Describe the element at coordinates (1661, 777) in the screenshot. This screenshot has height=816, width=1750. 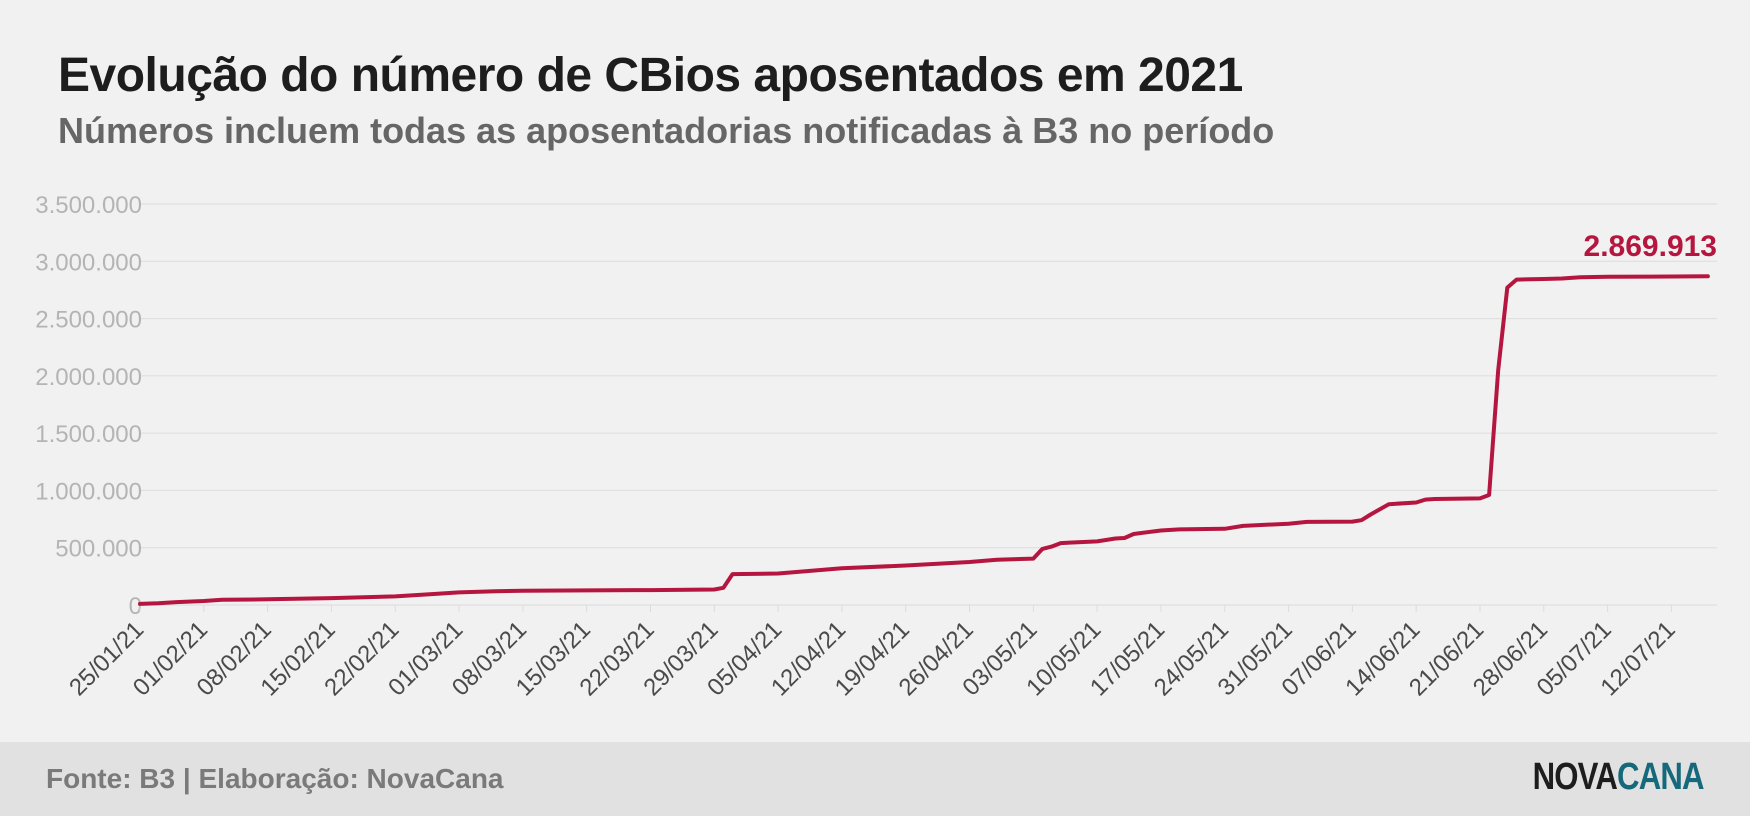
I see `logo-text-cana: CANA` at that location.